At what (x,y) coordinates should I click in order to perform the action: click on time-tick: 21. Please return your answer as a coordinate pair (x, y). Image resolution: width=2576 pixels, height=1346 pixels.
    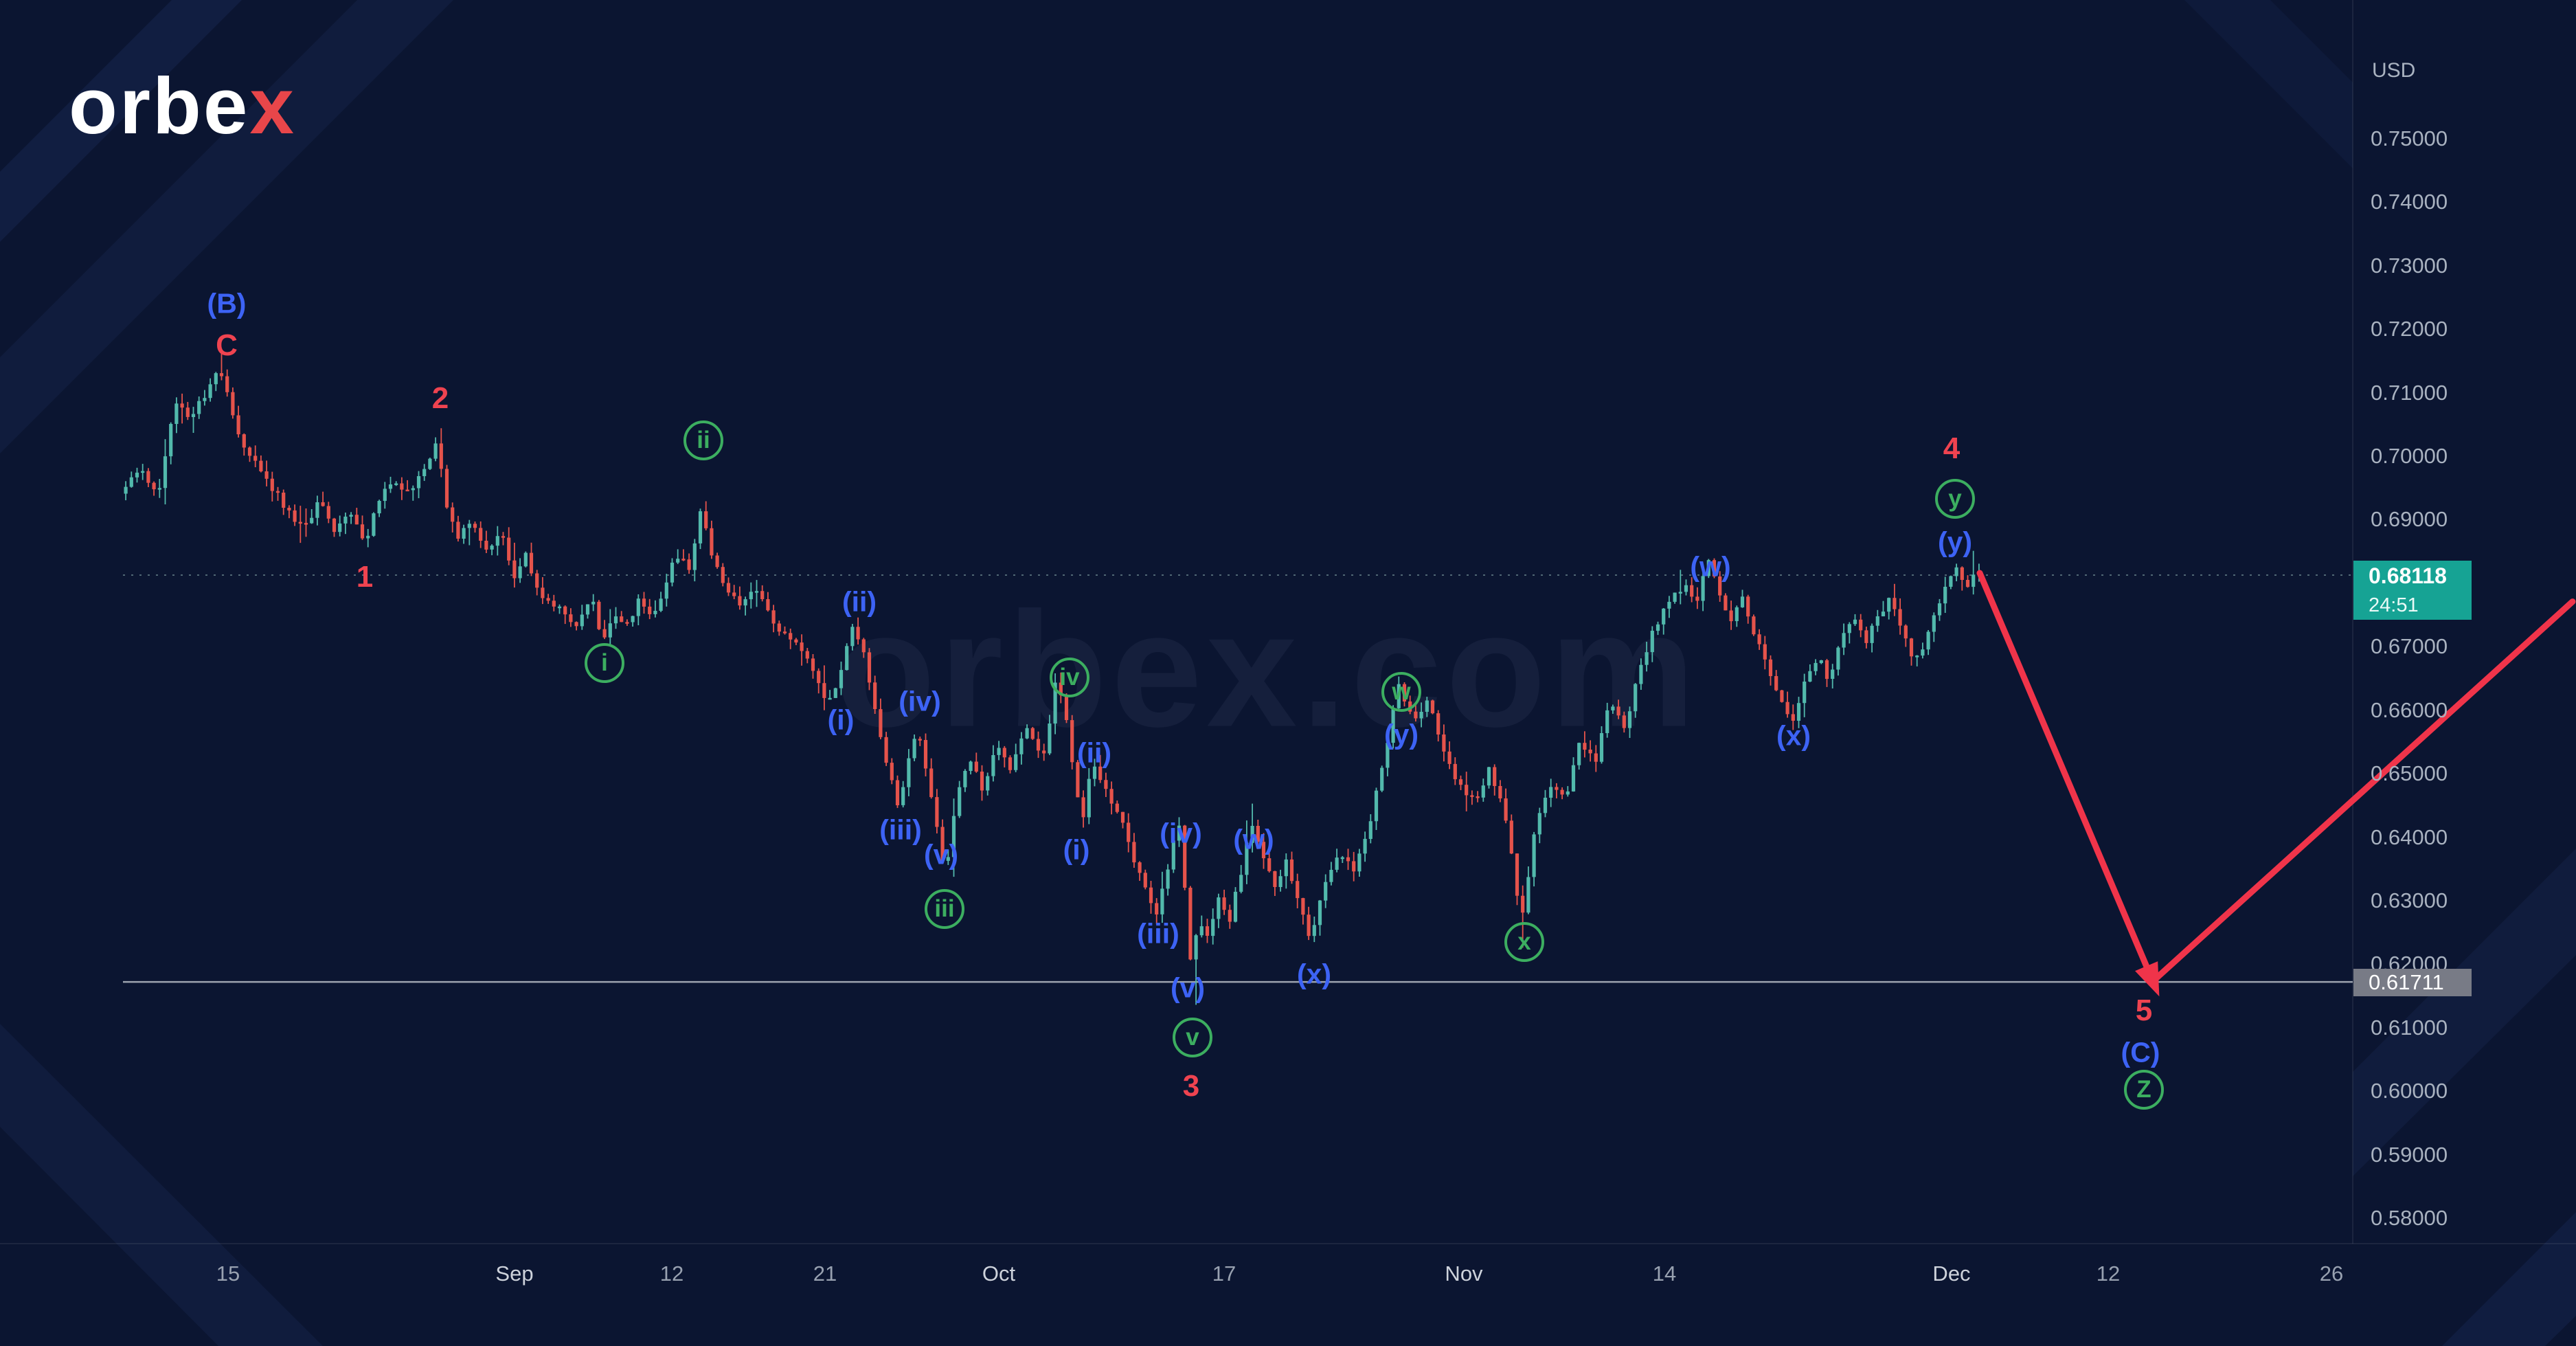
    Looking at the image, I should click on (825, 1273).